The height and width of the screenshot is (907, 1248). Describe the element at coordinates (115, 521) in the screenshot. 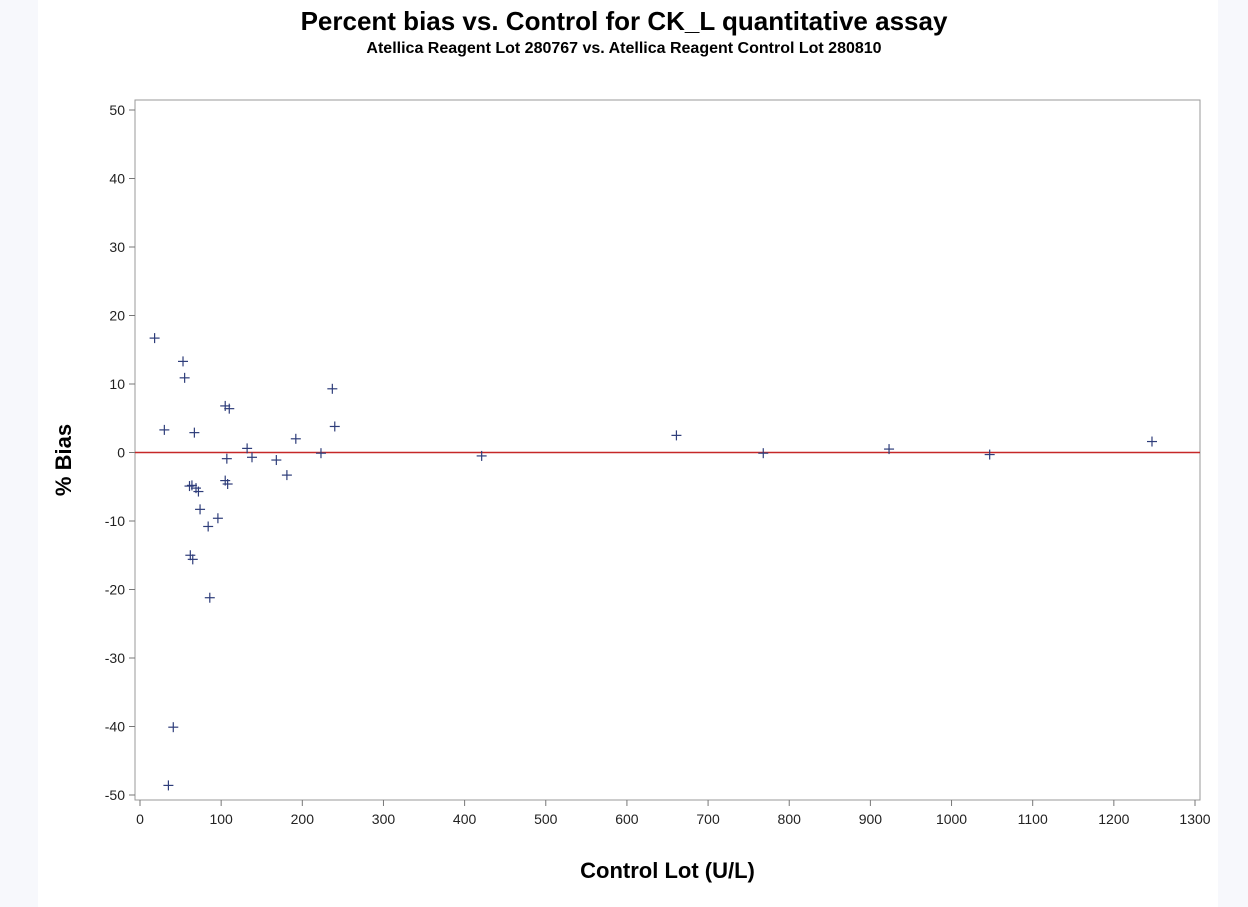

I see `y-tick-label: -10` at that location.